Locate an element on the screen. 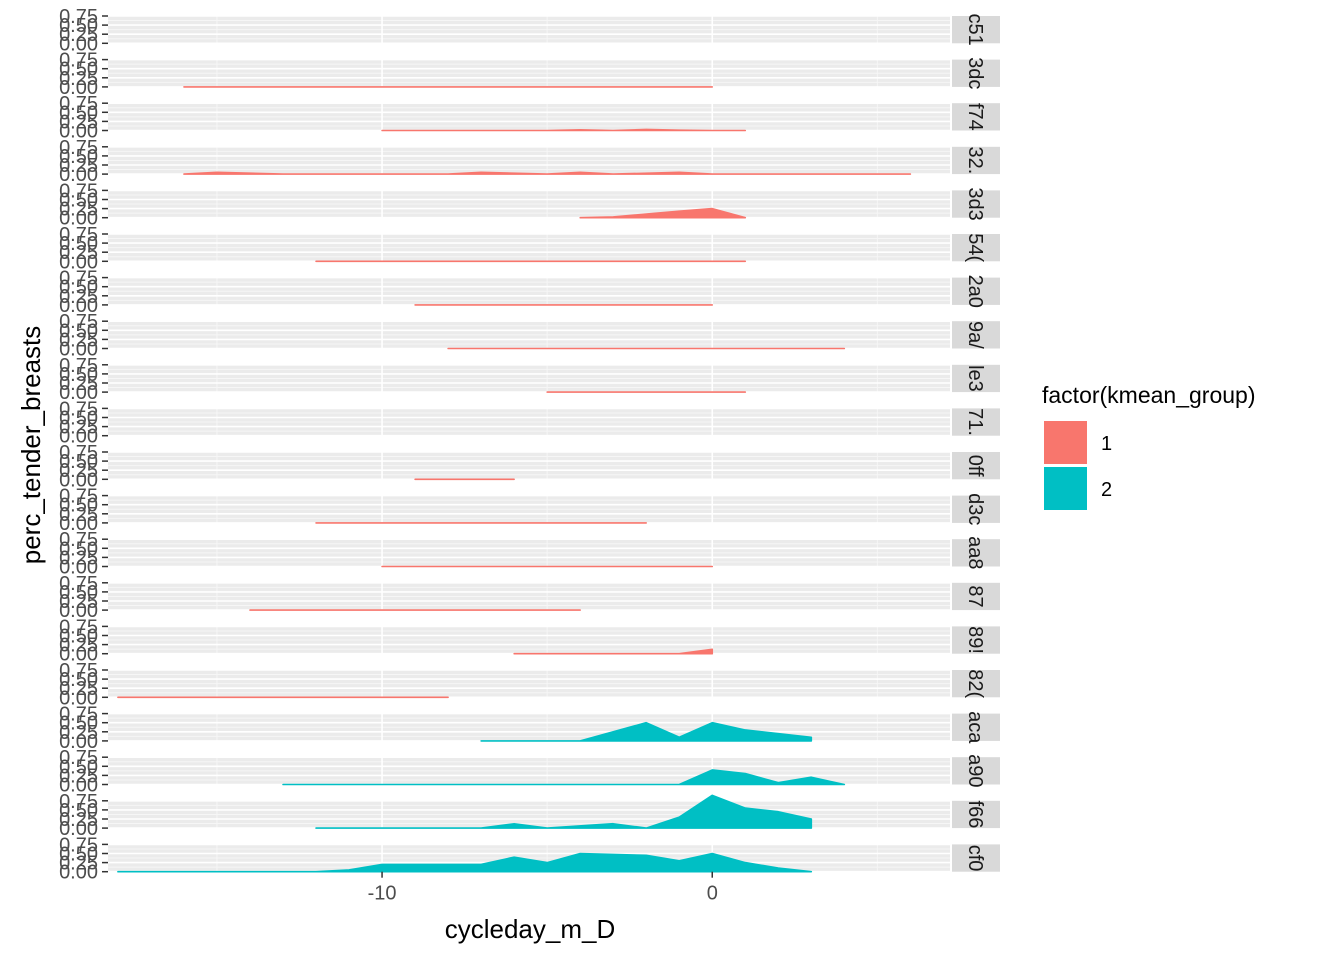  x-axis: -10 0 is located at coordinates (543, 888).